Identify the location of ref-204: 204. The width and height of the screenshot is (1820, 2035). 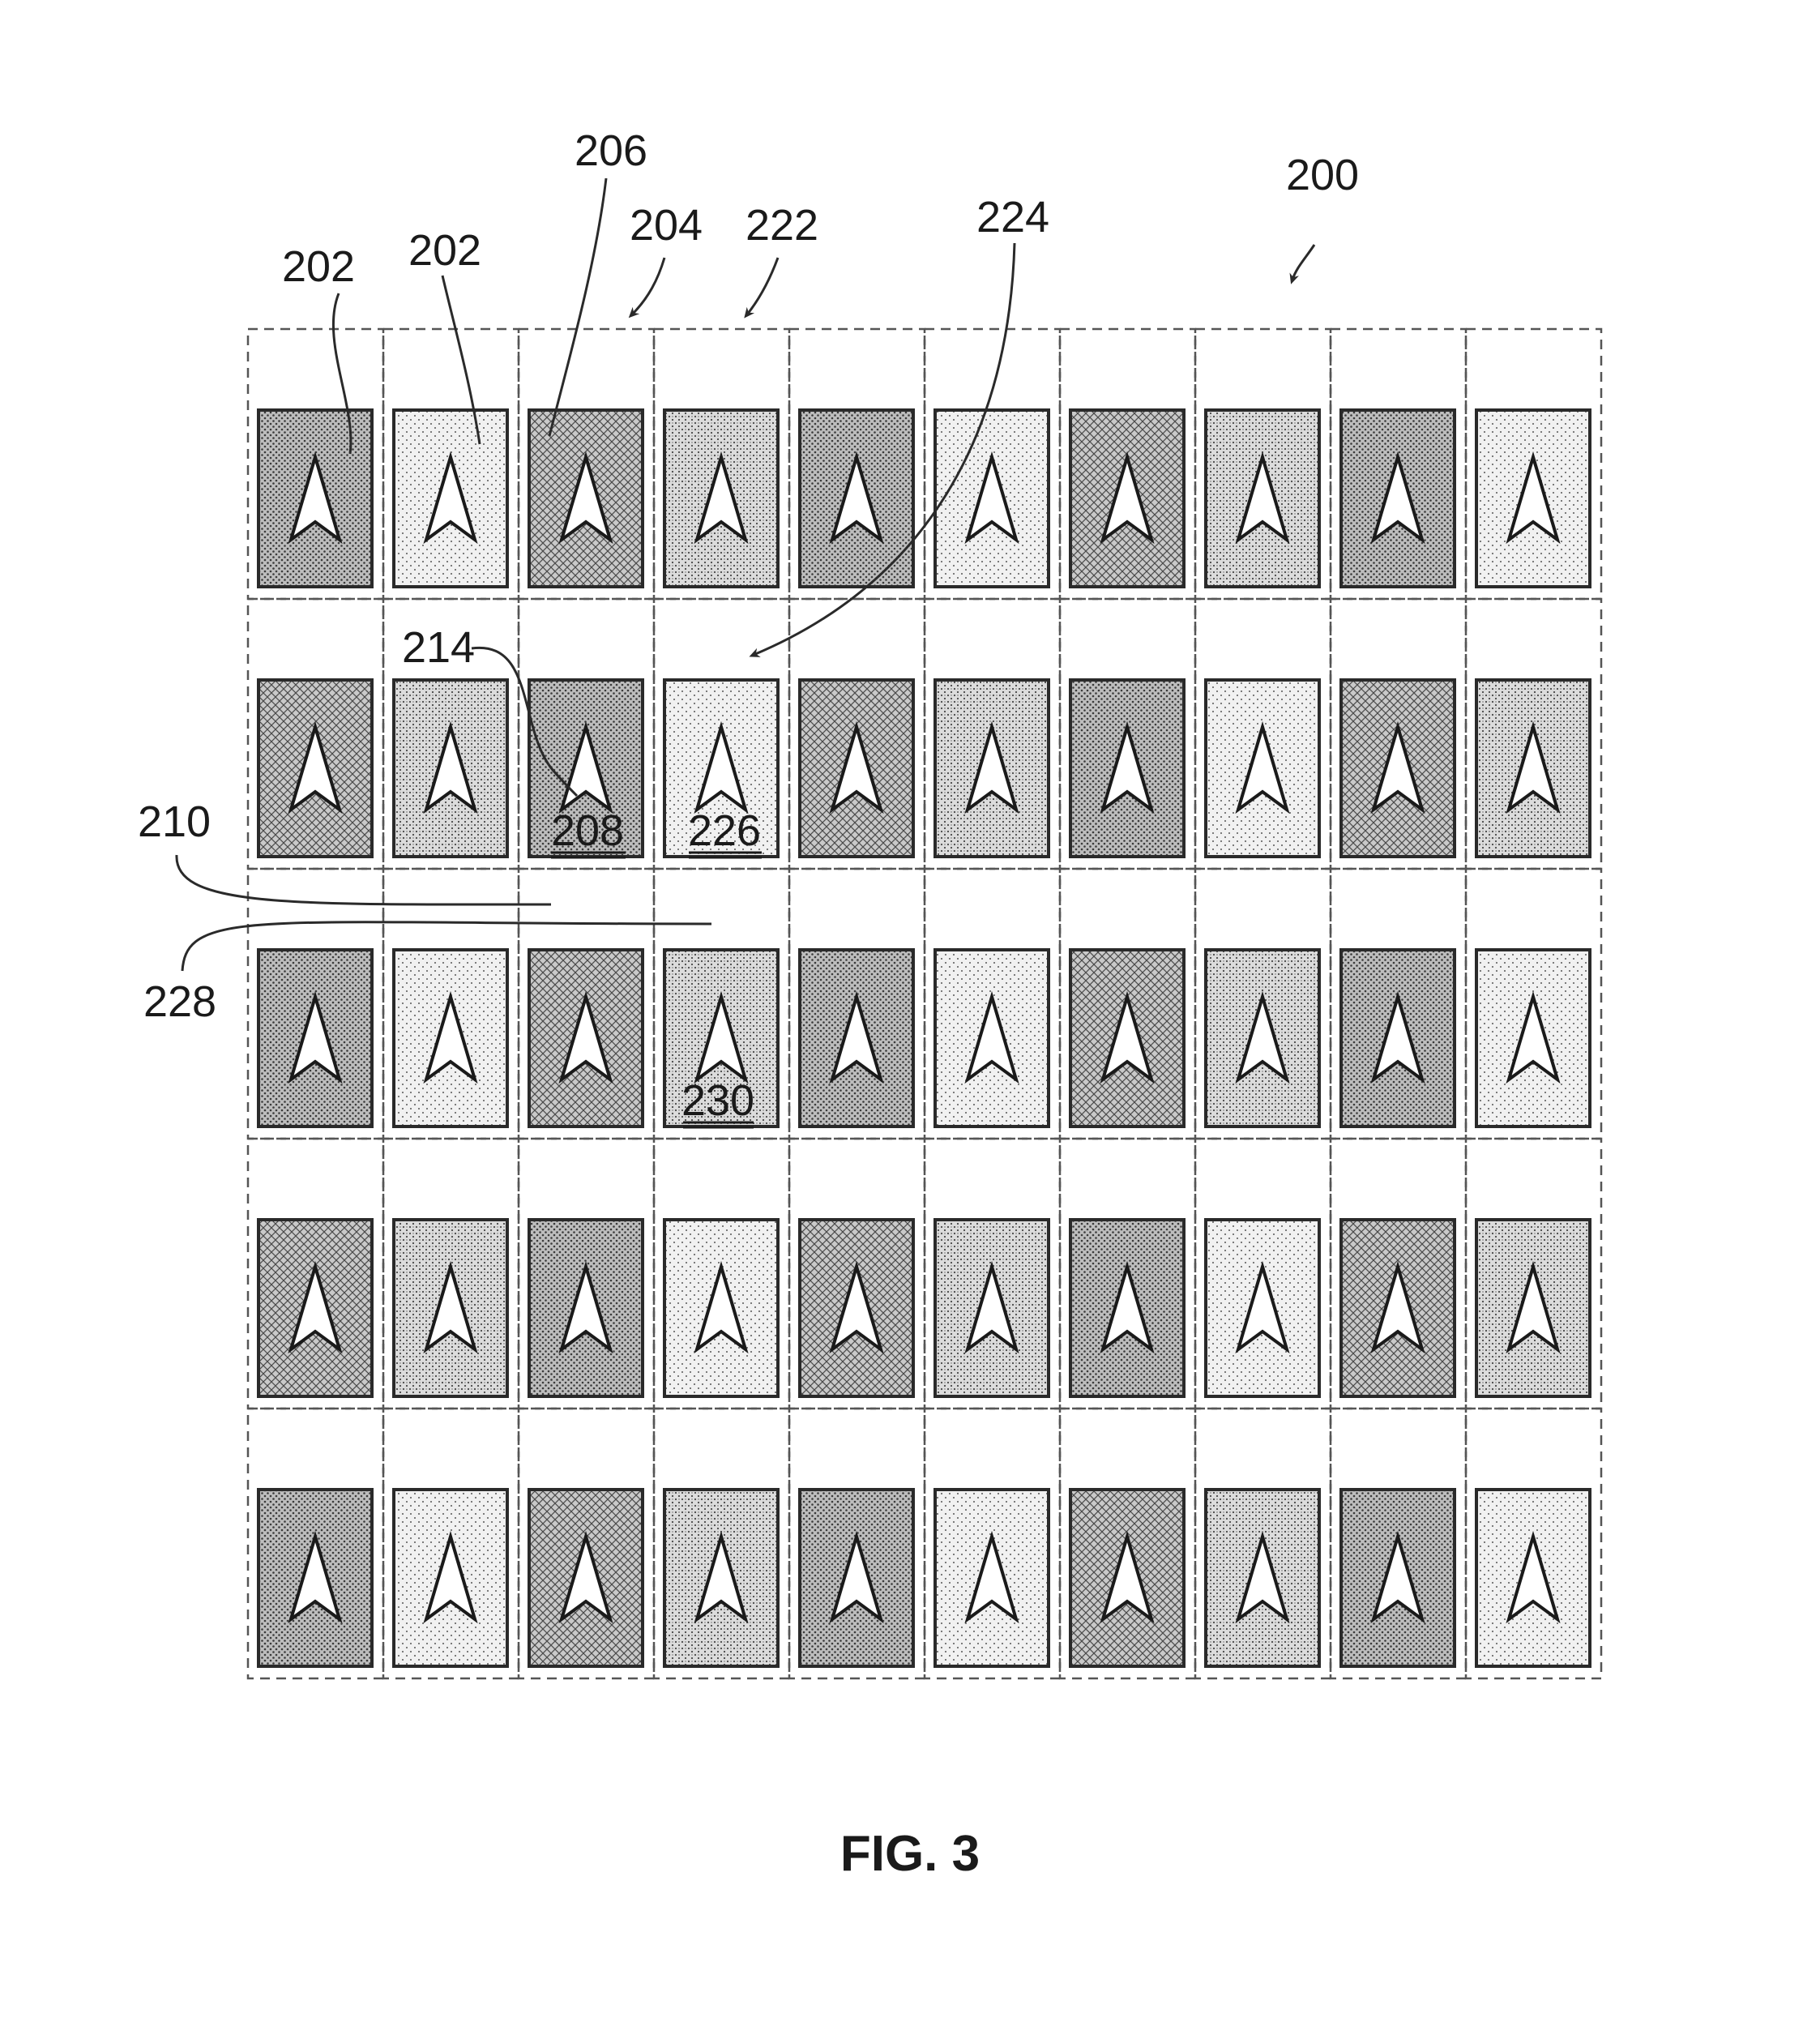
(667, 225).